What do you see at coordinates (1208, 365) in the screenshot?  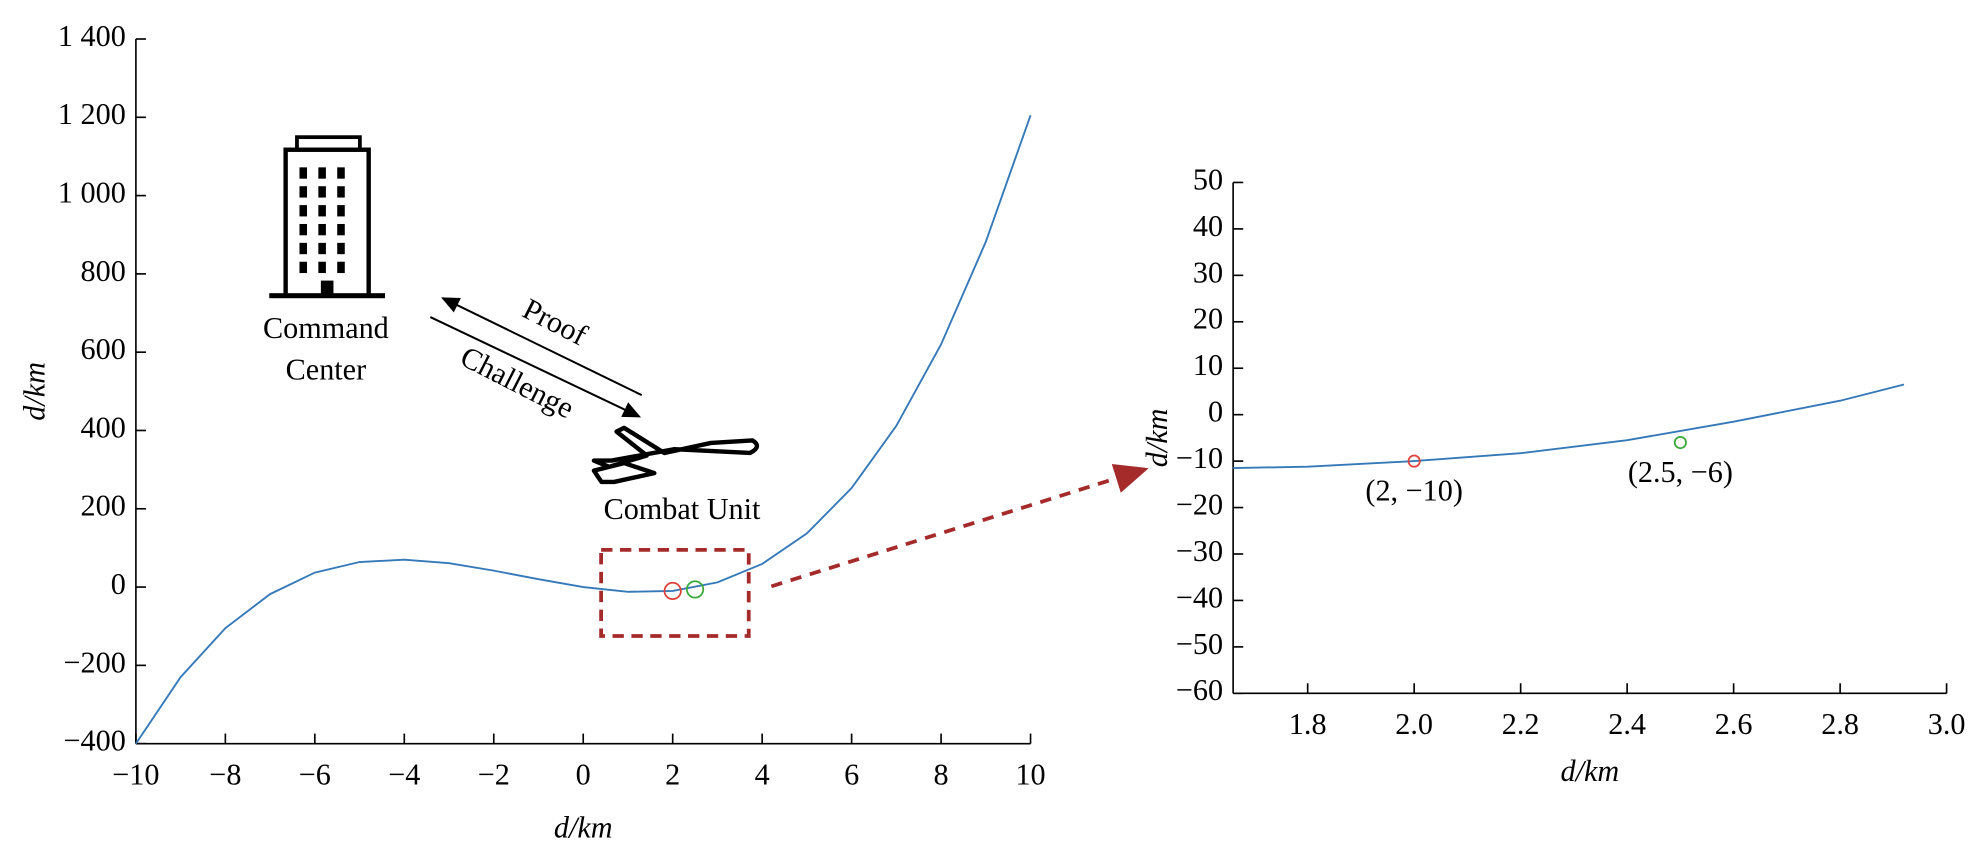 I see `y-tick-label: 10` at bounding box center [1208, 365].